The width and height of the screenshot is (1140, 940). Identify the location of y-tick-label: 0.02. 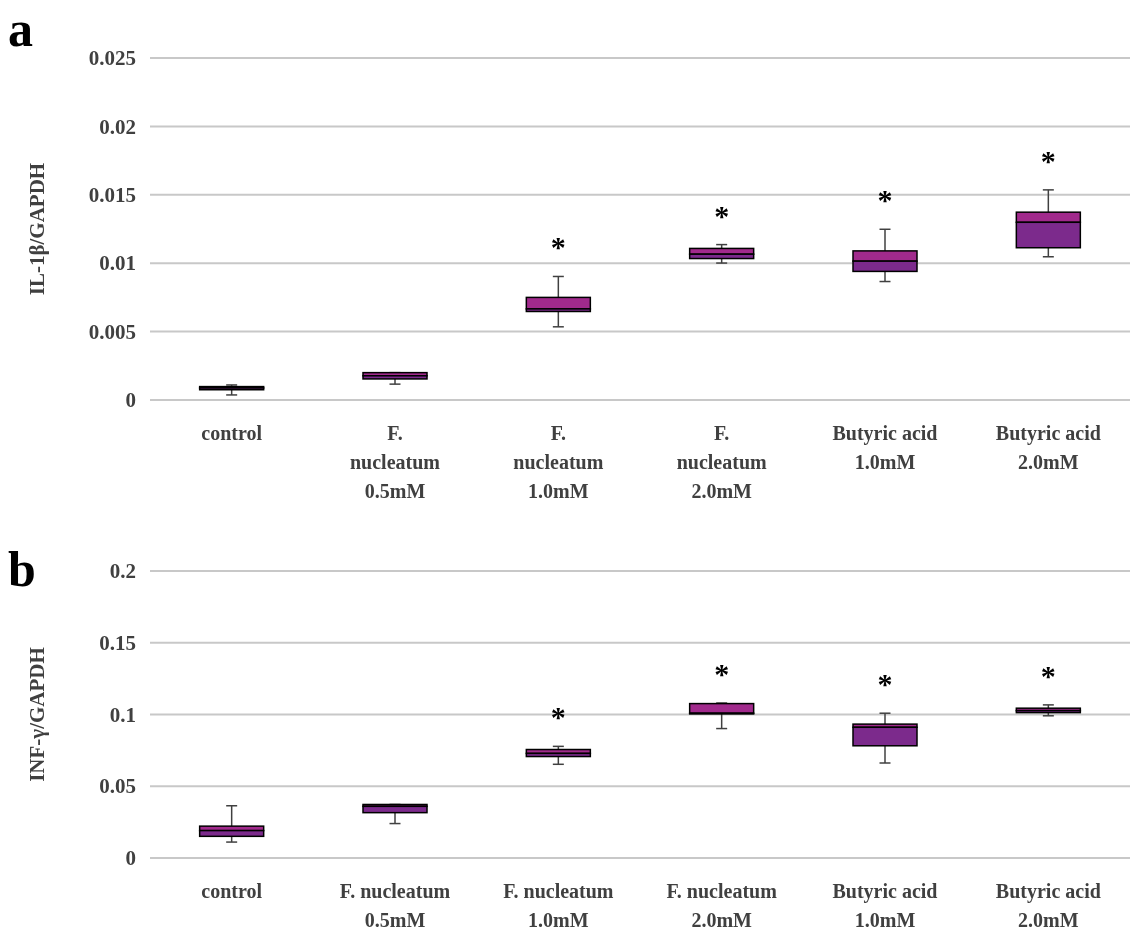
(117, 126).